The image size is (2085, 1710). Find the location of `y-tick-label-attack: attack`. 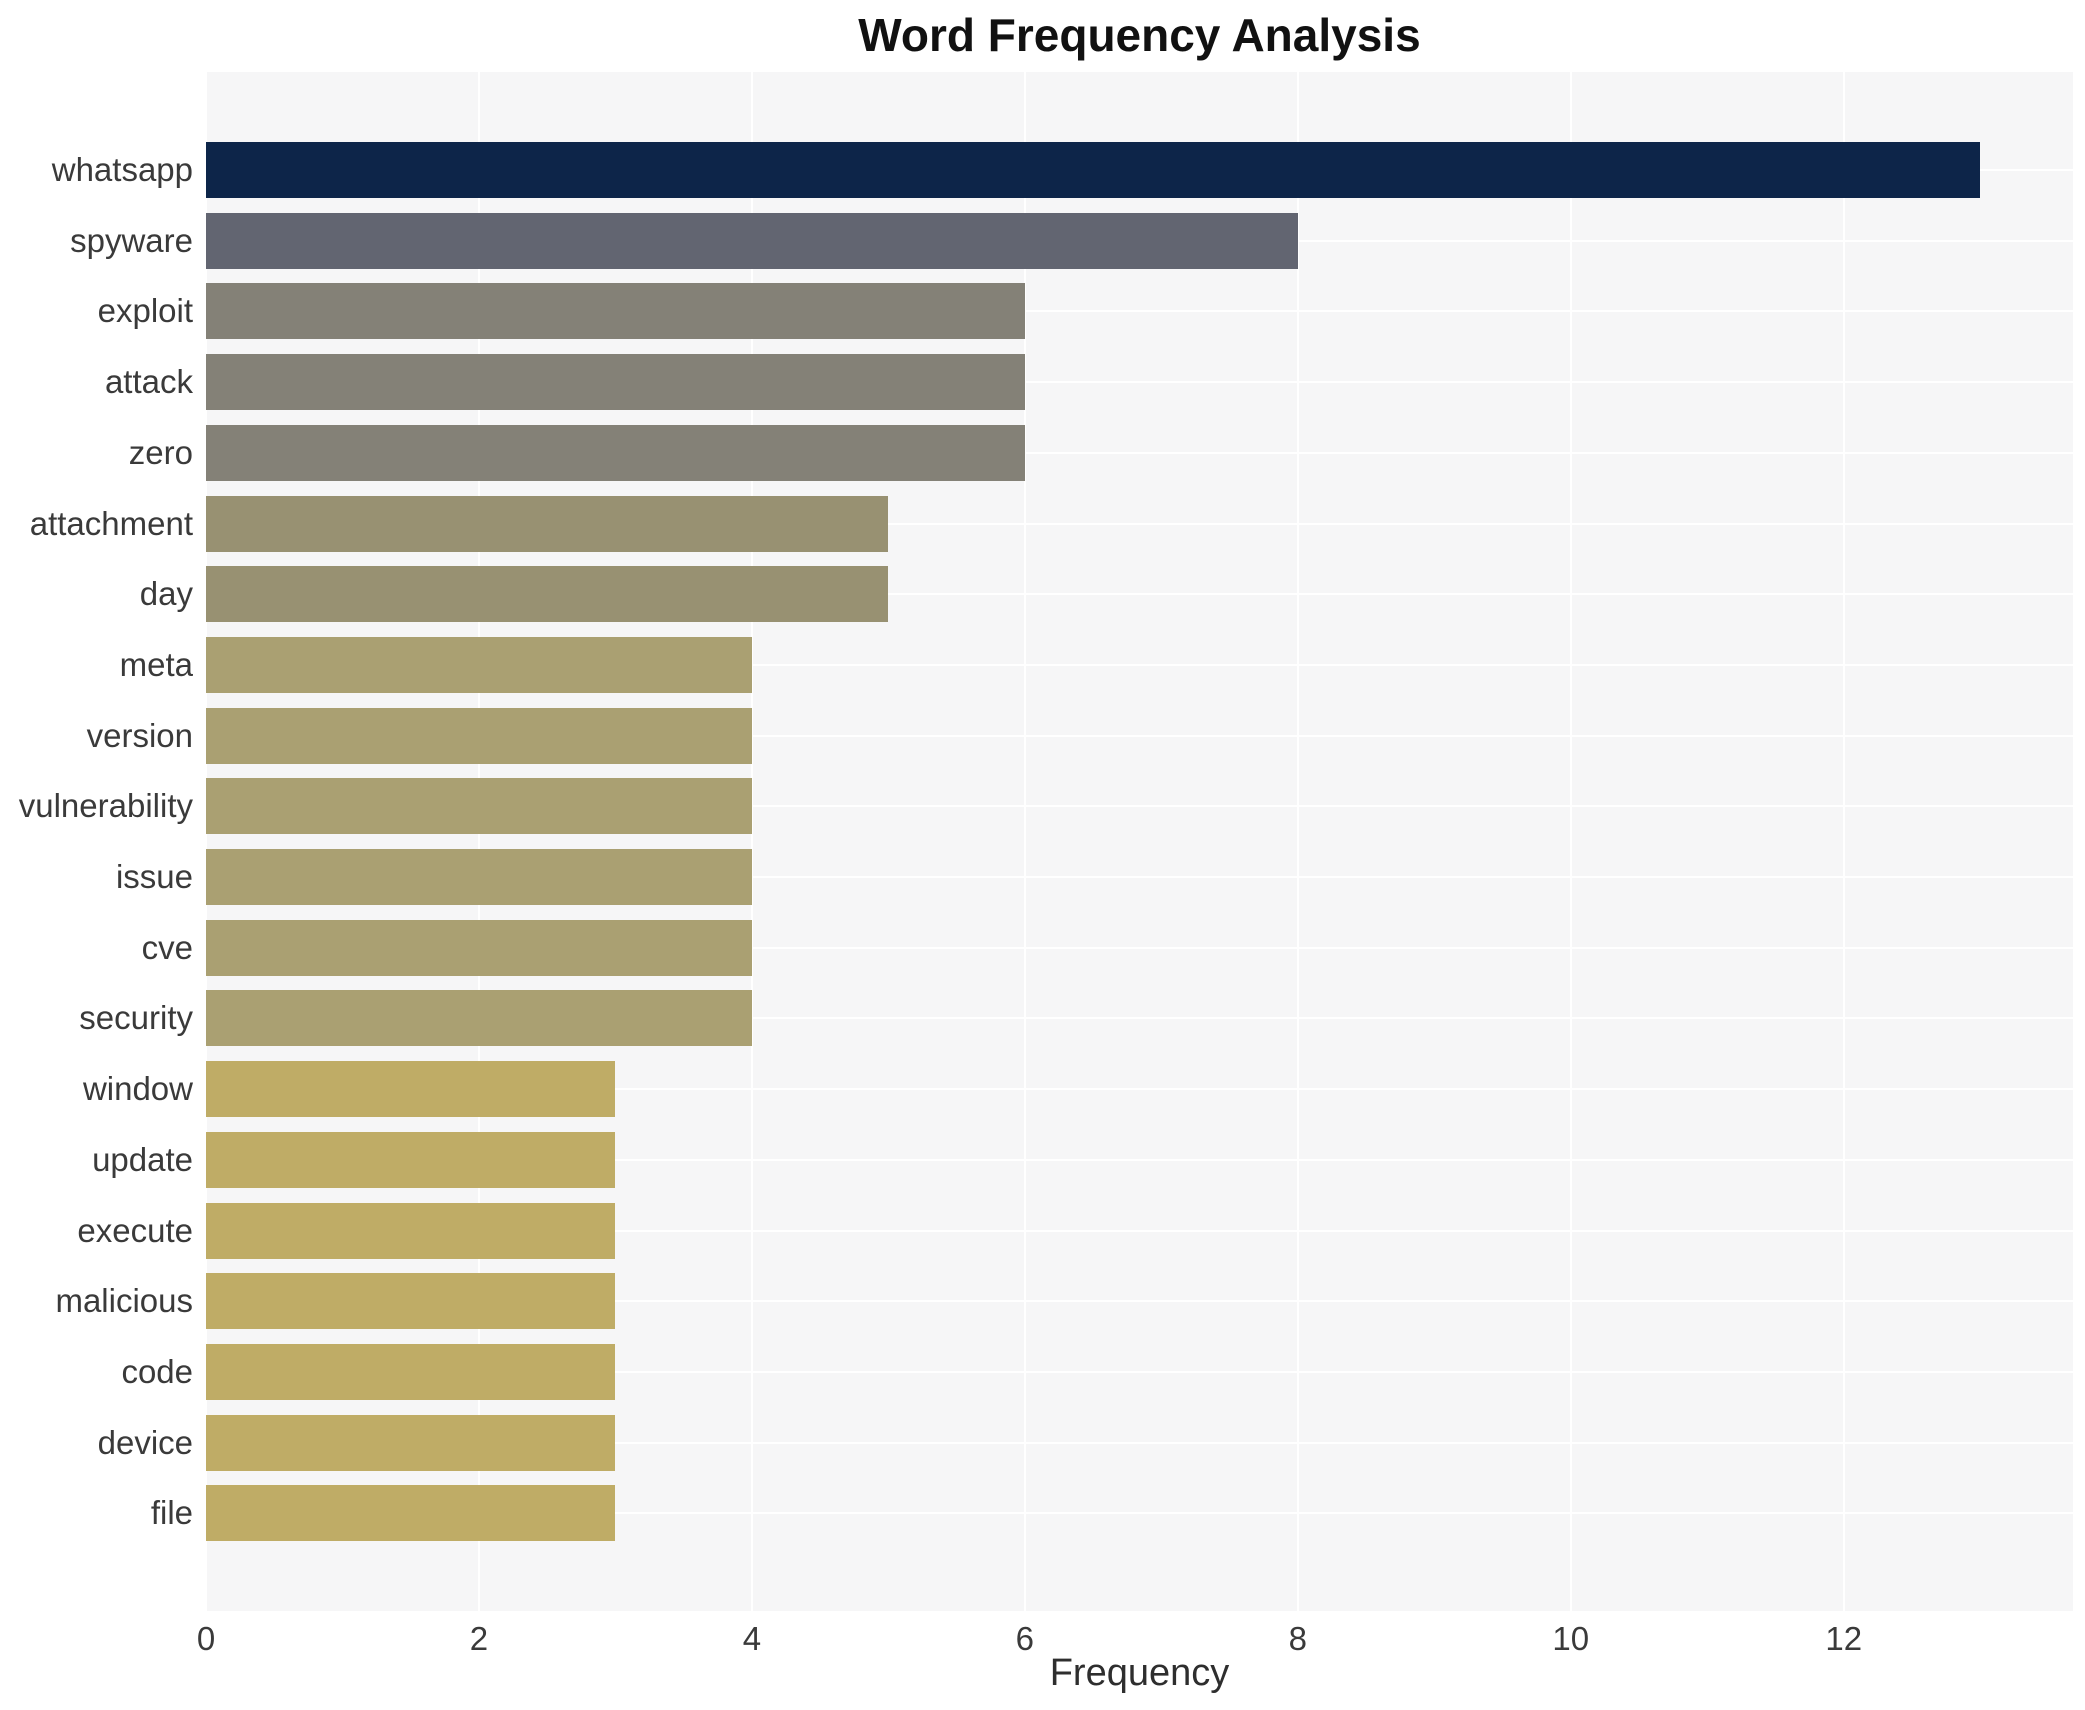

y-tick-label-attack: attack is located at coordinates (148, 382).